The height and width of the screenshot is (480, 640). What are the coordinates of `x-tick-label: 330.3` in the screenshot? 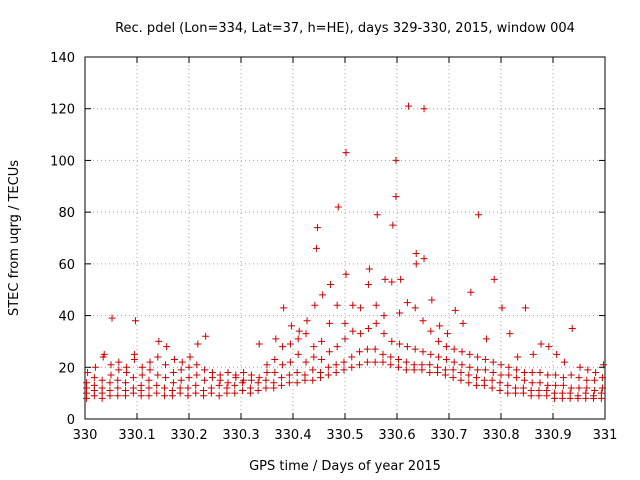 It's located at (240, 435).